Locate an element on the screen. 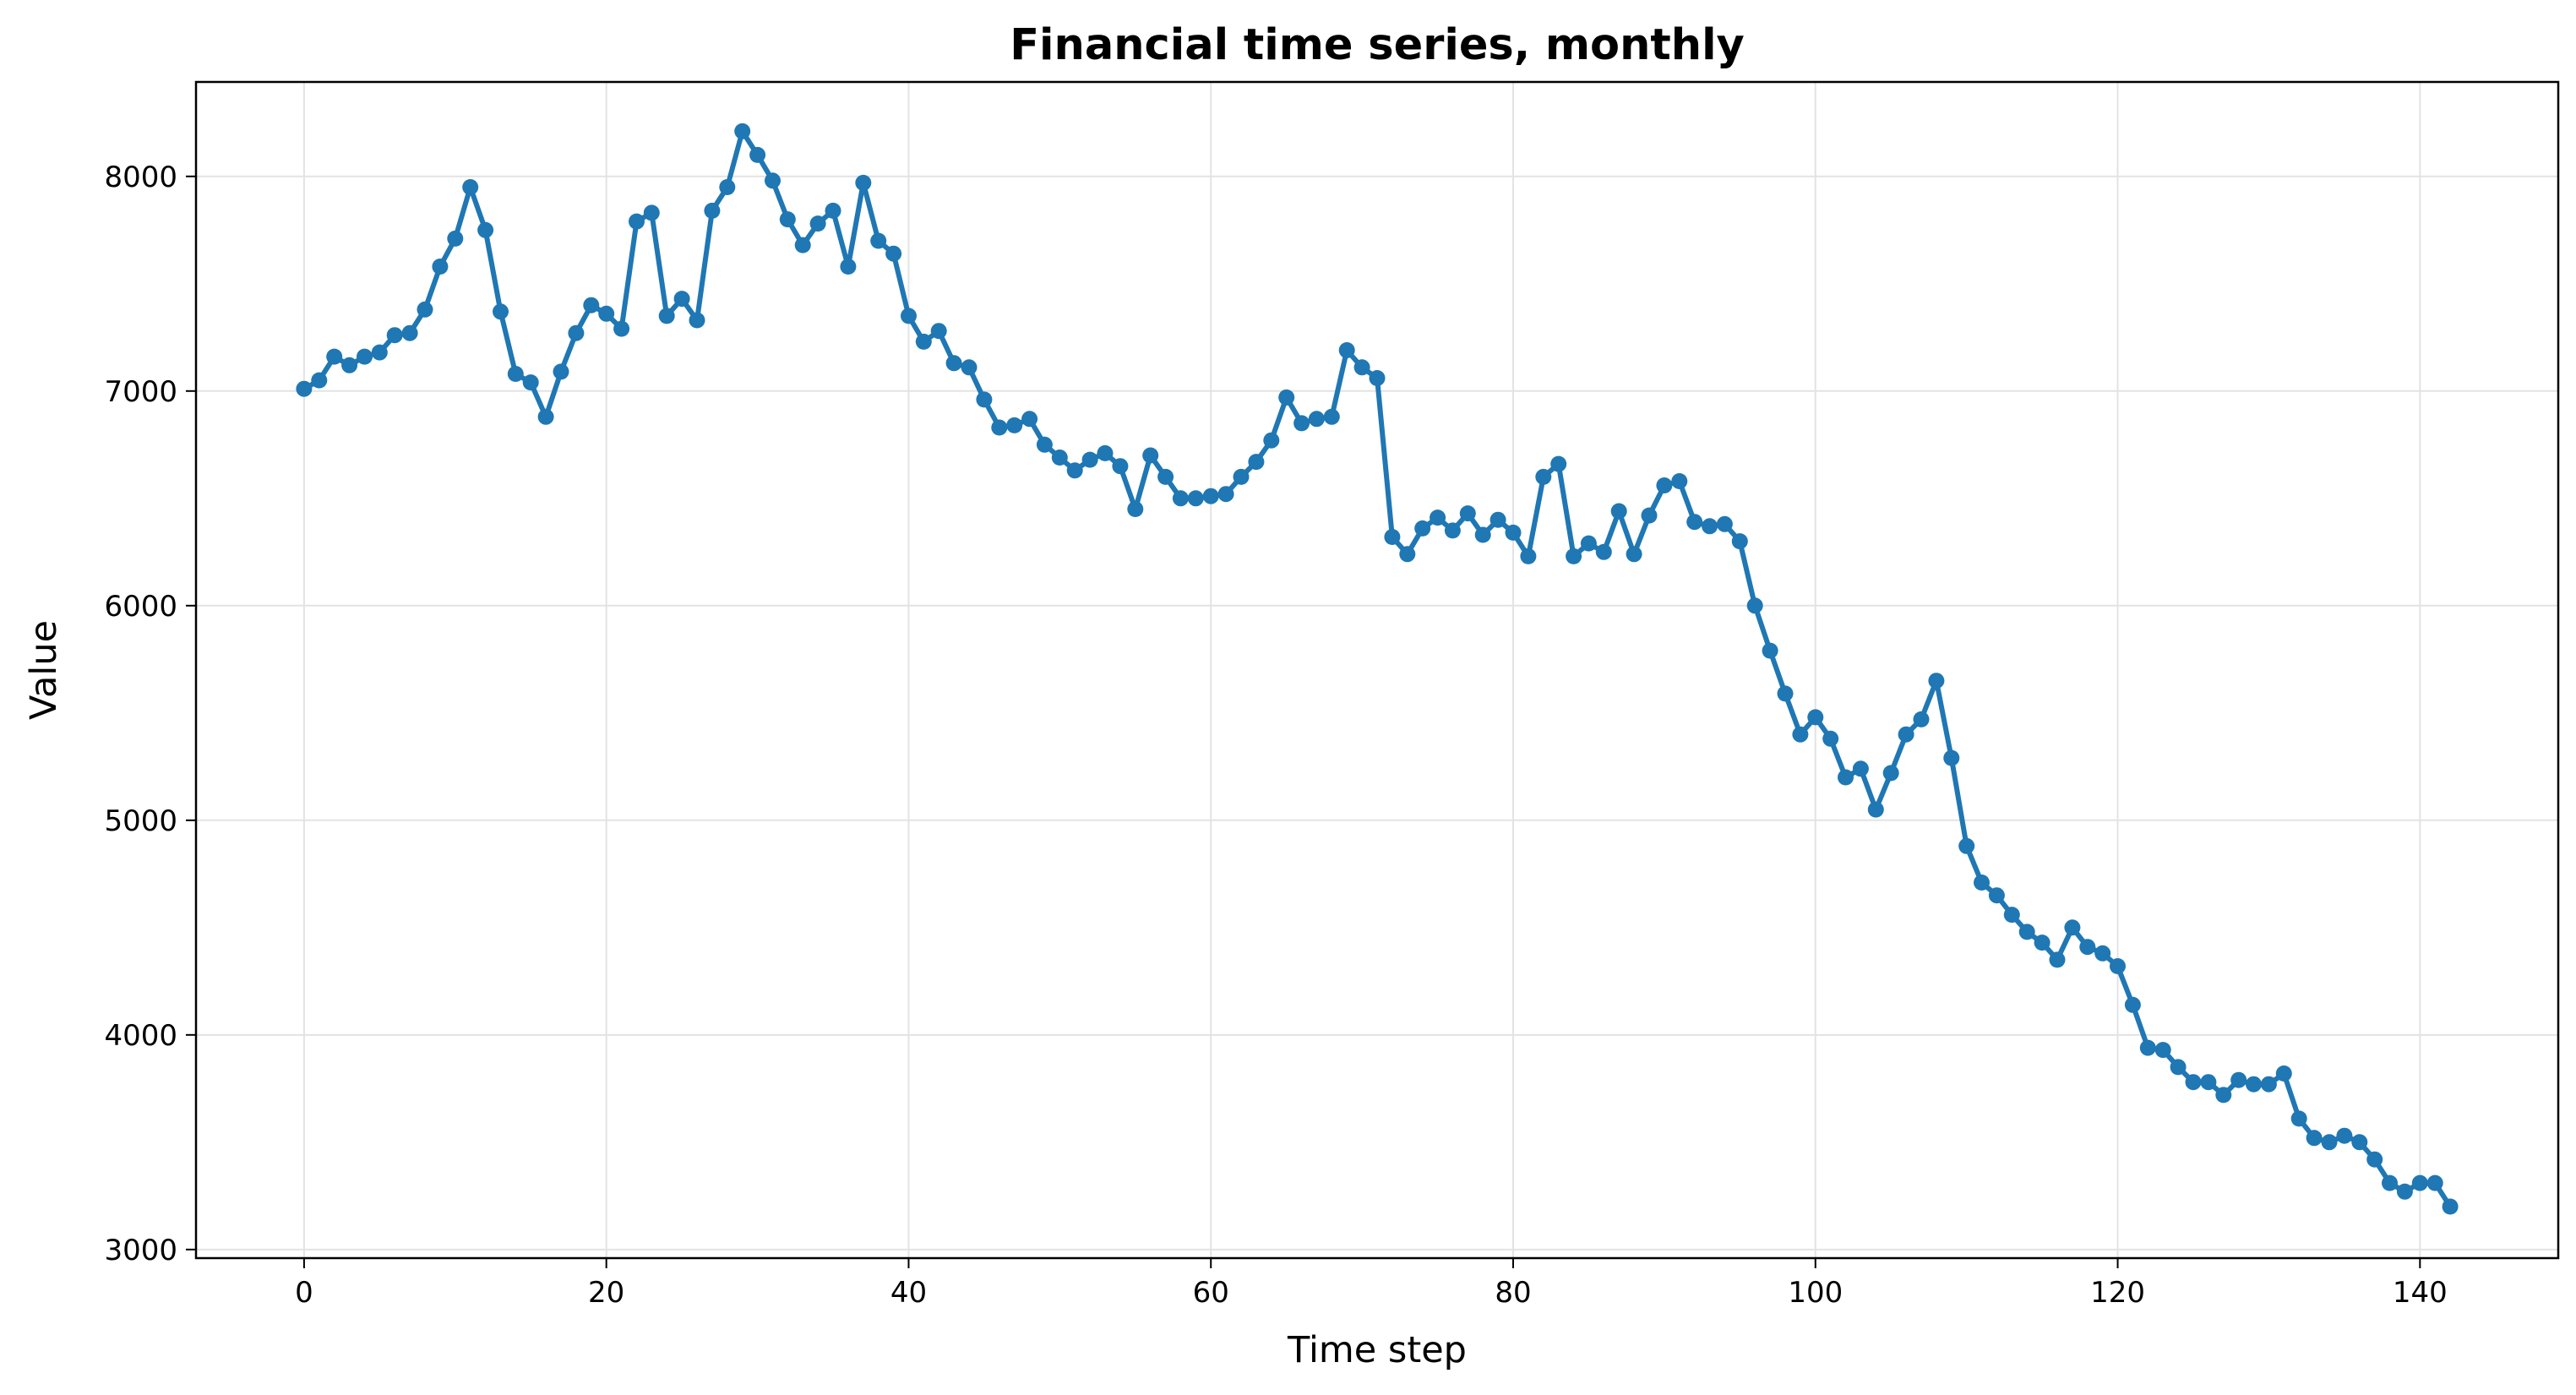 Image resolution: width=2576 pixels, height=1395 pixels. x-tick-label: 80 is located at coordinates (1513, 1293).